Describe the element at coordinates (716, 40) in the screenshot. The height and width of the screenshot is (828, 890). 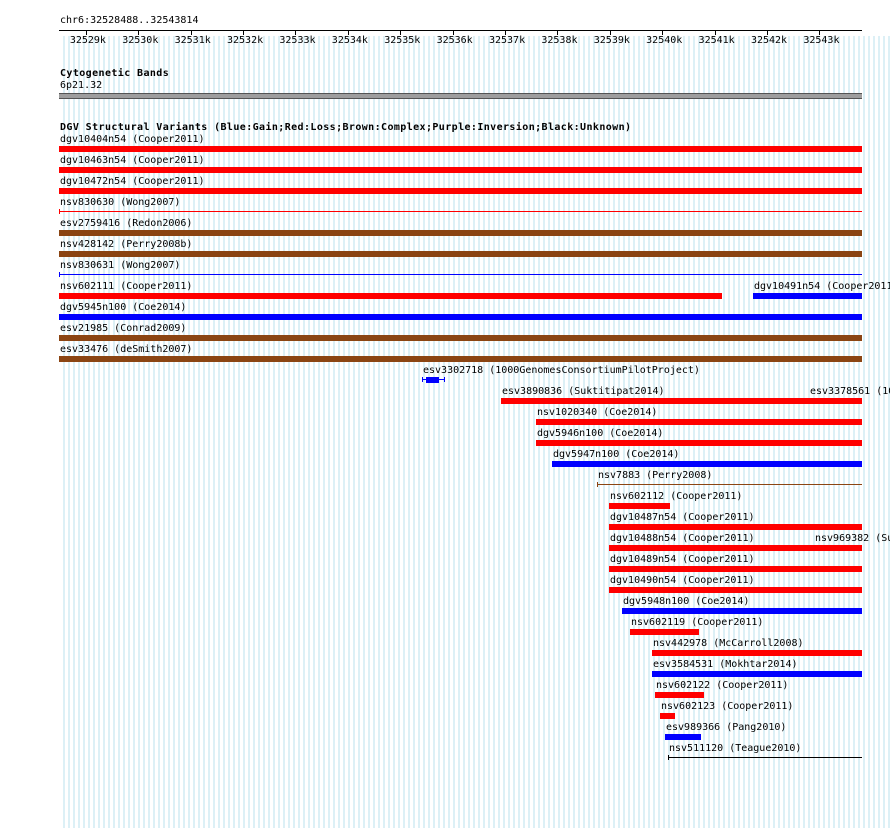
I see `ruler-tick-label: 32541k` at that location.